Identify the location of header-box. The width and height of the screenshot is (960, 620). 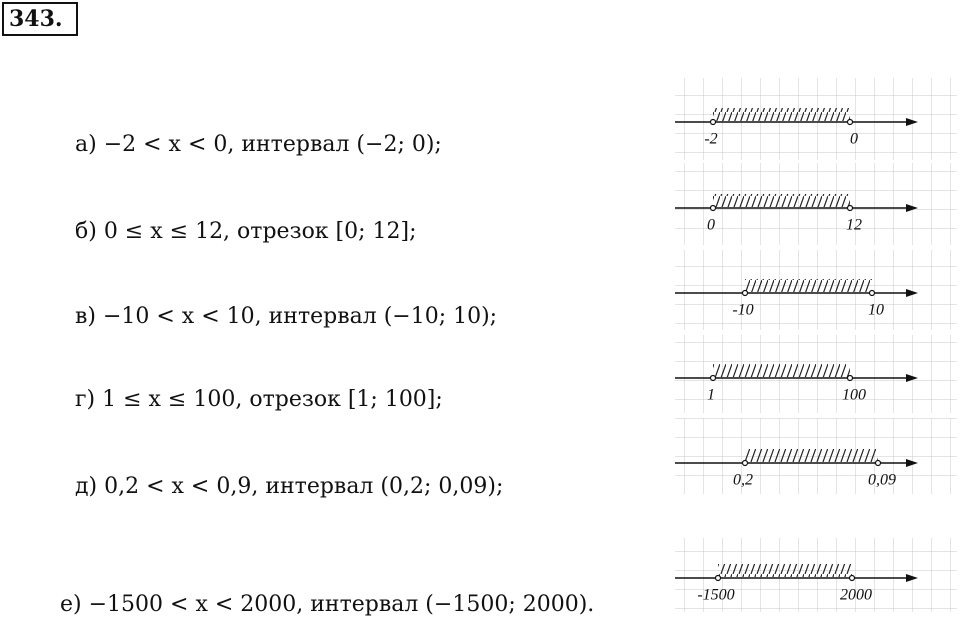
(40, 19).